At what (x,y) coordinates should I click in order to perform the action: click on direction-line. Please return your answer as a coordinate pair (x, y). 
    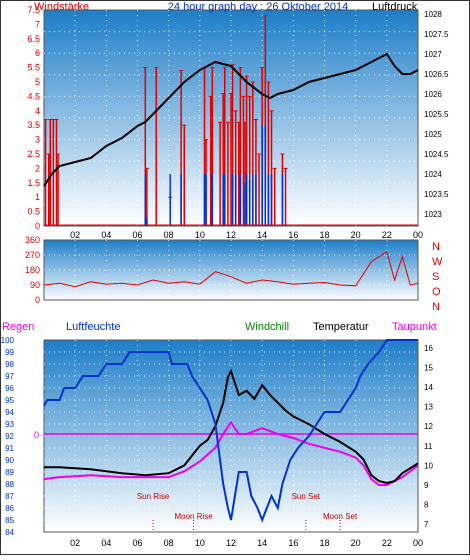
    Looking at the image, I should click on (231, 269).